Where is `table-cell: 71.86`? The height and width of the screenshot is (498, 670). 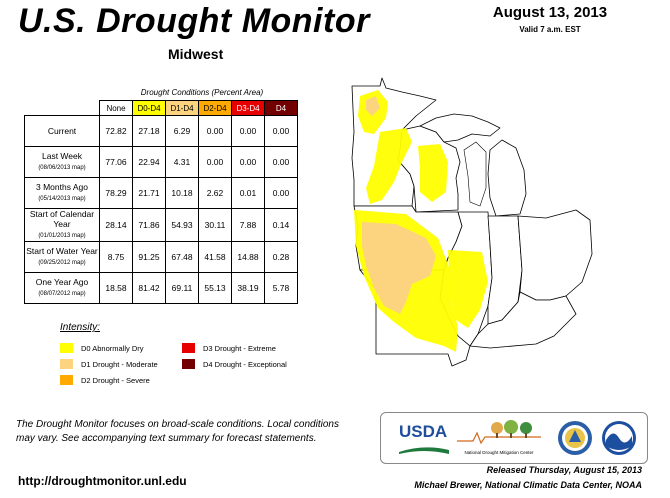 table-cell: 71.86 is located at coordinates (149, 225).